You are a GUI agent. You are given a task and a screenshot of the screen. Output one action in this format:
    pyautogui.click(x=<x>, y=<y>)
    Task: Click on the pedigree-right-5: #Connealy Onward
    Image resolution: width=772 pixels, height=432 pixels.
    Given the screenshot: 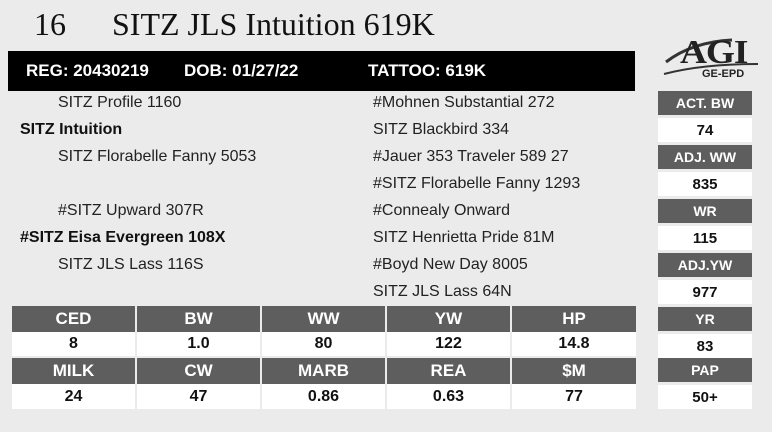 What is the action you would take?
    pyautogui.click(x=441, y=210)
    